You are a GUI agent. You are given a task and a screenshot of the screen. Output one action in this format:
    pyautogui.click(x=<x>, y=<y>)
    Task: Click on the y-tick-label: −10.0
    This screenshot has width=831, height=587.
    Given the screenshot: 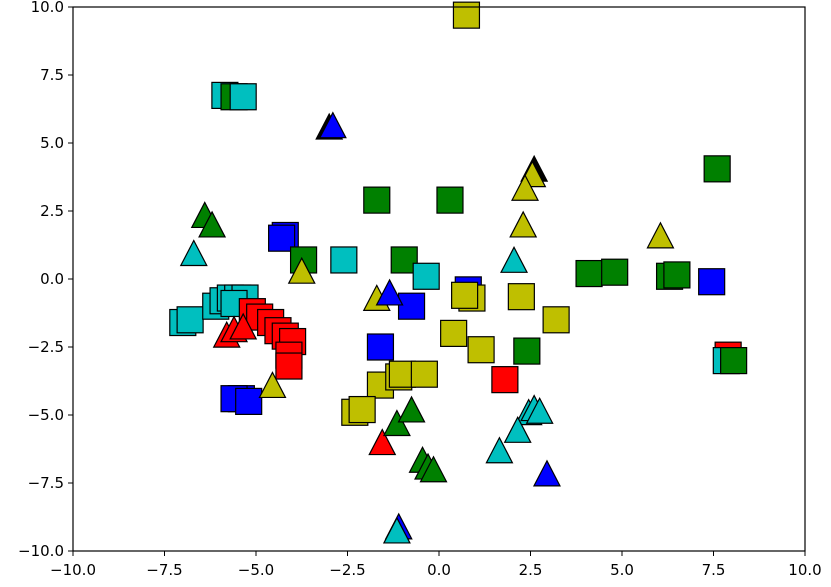 What is the action you would take?
    pyautogui.click(x=41, y=551)
    